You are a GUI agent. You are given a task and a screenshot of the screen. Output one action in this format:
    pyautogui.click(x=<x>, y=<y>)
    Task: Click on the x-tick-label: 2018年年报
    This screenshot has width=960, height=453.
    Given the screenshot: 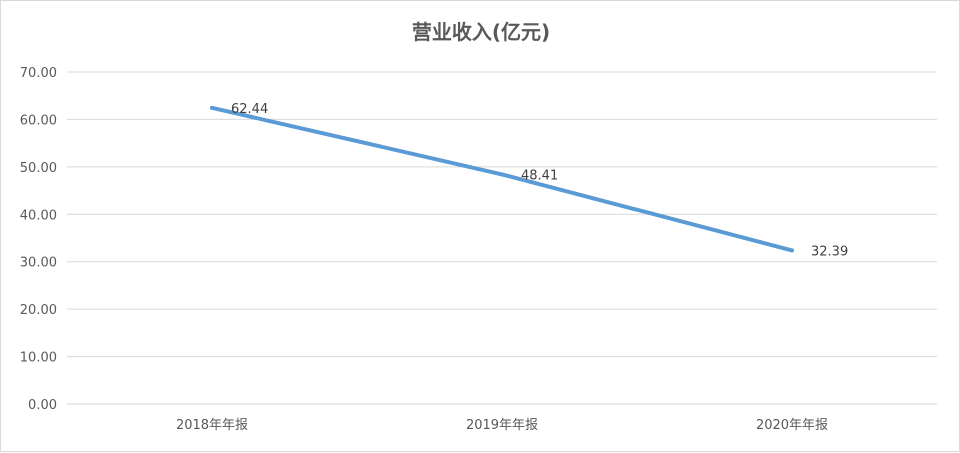 What is the action you would take?
    pyautogui.click(x=212, y=425)
    